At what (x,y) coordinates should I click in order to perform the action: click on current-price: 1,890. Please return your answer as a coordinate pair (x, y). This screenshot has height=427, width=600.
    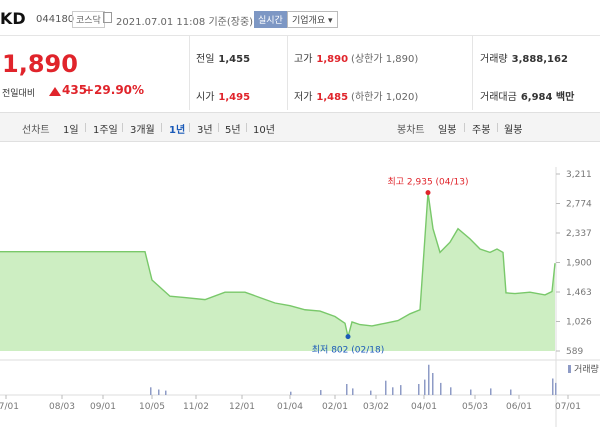
    Looking at the image, I should click on (40, 64).